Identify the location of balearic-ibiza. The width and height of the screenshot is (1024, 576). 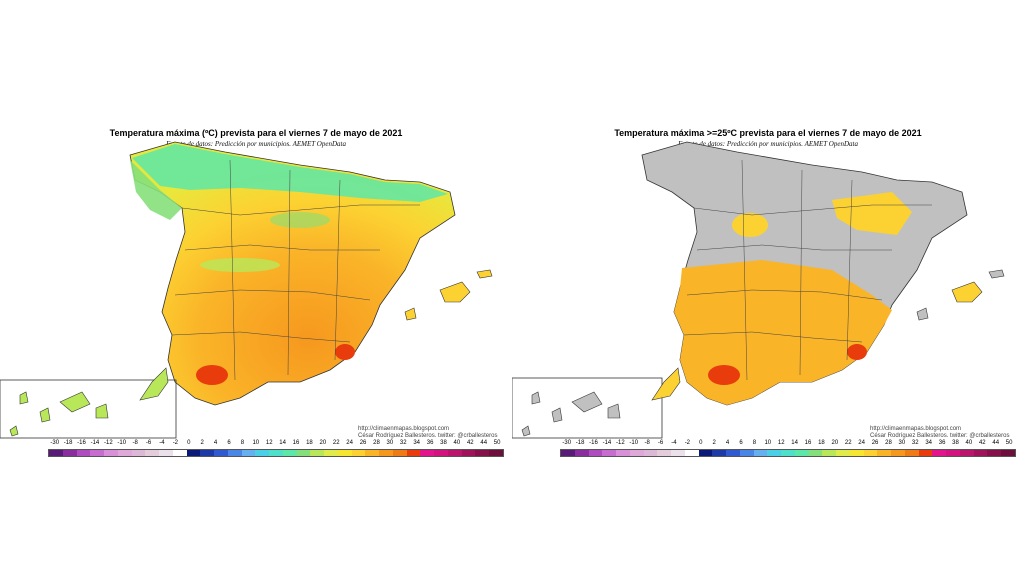
(922, 314).